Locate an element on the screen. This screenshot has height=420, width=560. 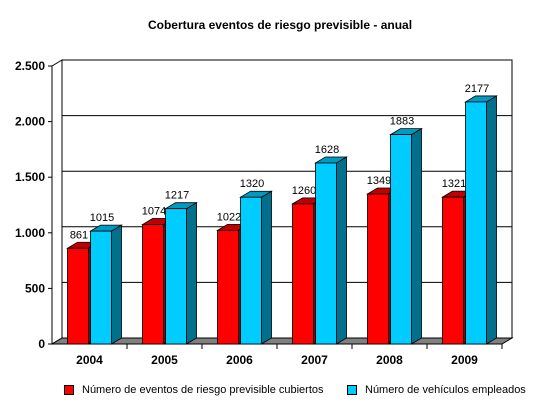
bar-vehiculos-2006 is located at coordinates (256, 267).